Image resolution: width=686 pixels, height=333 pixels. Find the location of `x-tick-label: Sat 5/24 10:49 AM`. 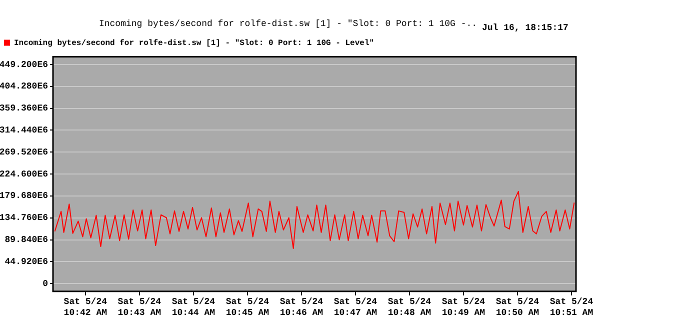

x-tick-label: Sat 5/24 10:49 AM is located at coordinates (464, 307).